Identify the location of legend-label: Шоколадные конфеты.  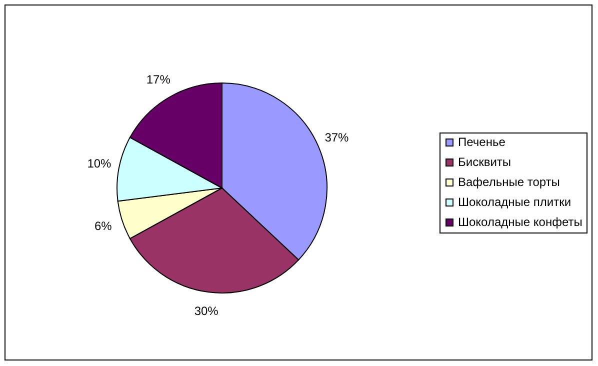
(520, 222).